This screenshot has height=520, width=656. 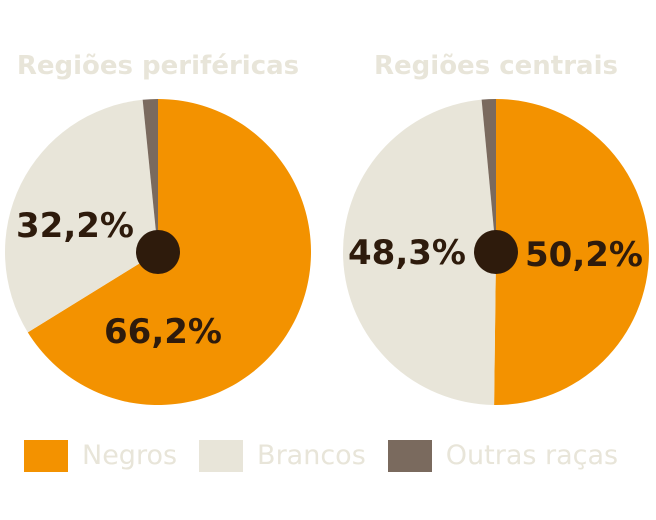 I want to click on pie-value-label-brancos: 32,2%, so click(x=75, y=226).